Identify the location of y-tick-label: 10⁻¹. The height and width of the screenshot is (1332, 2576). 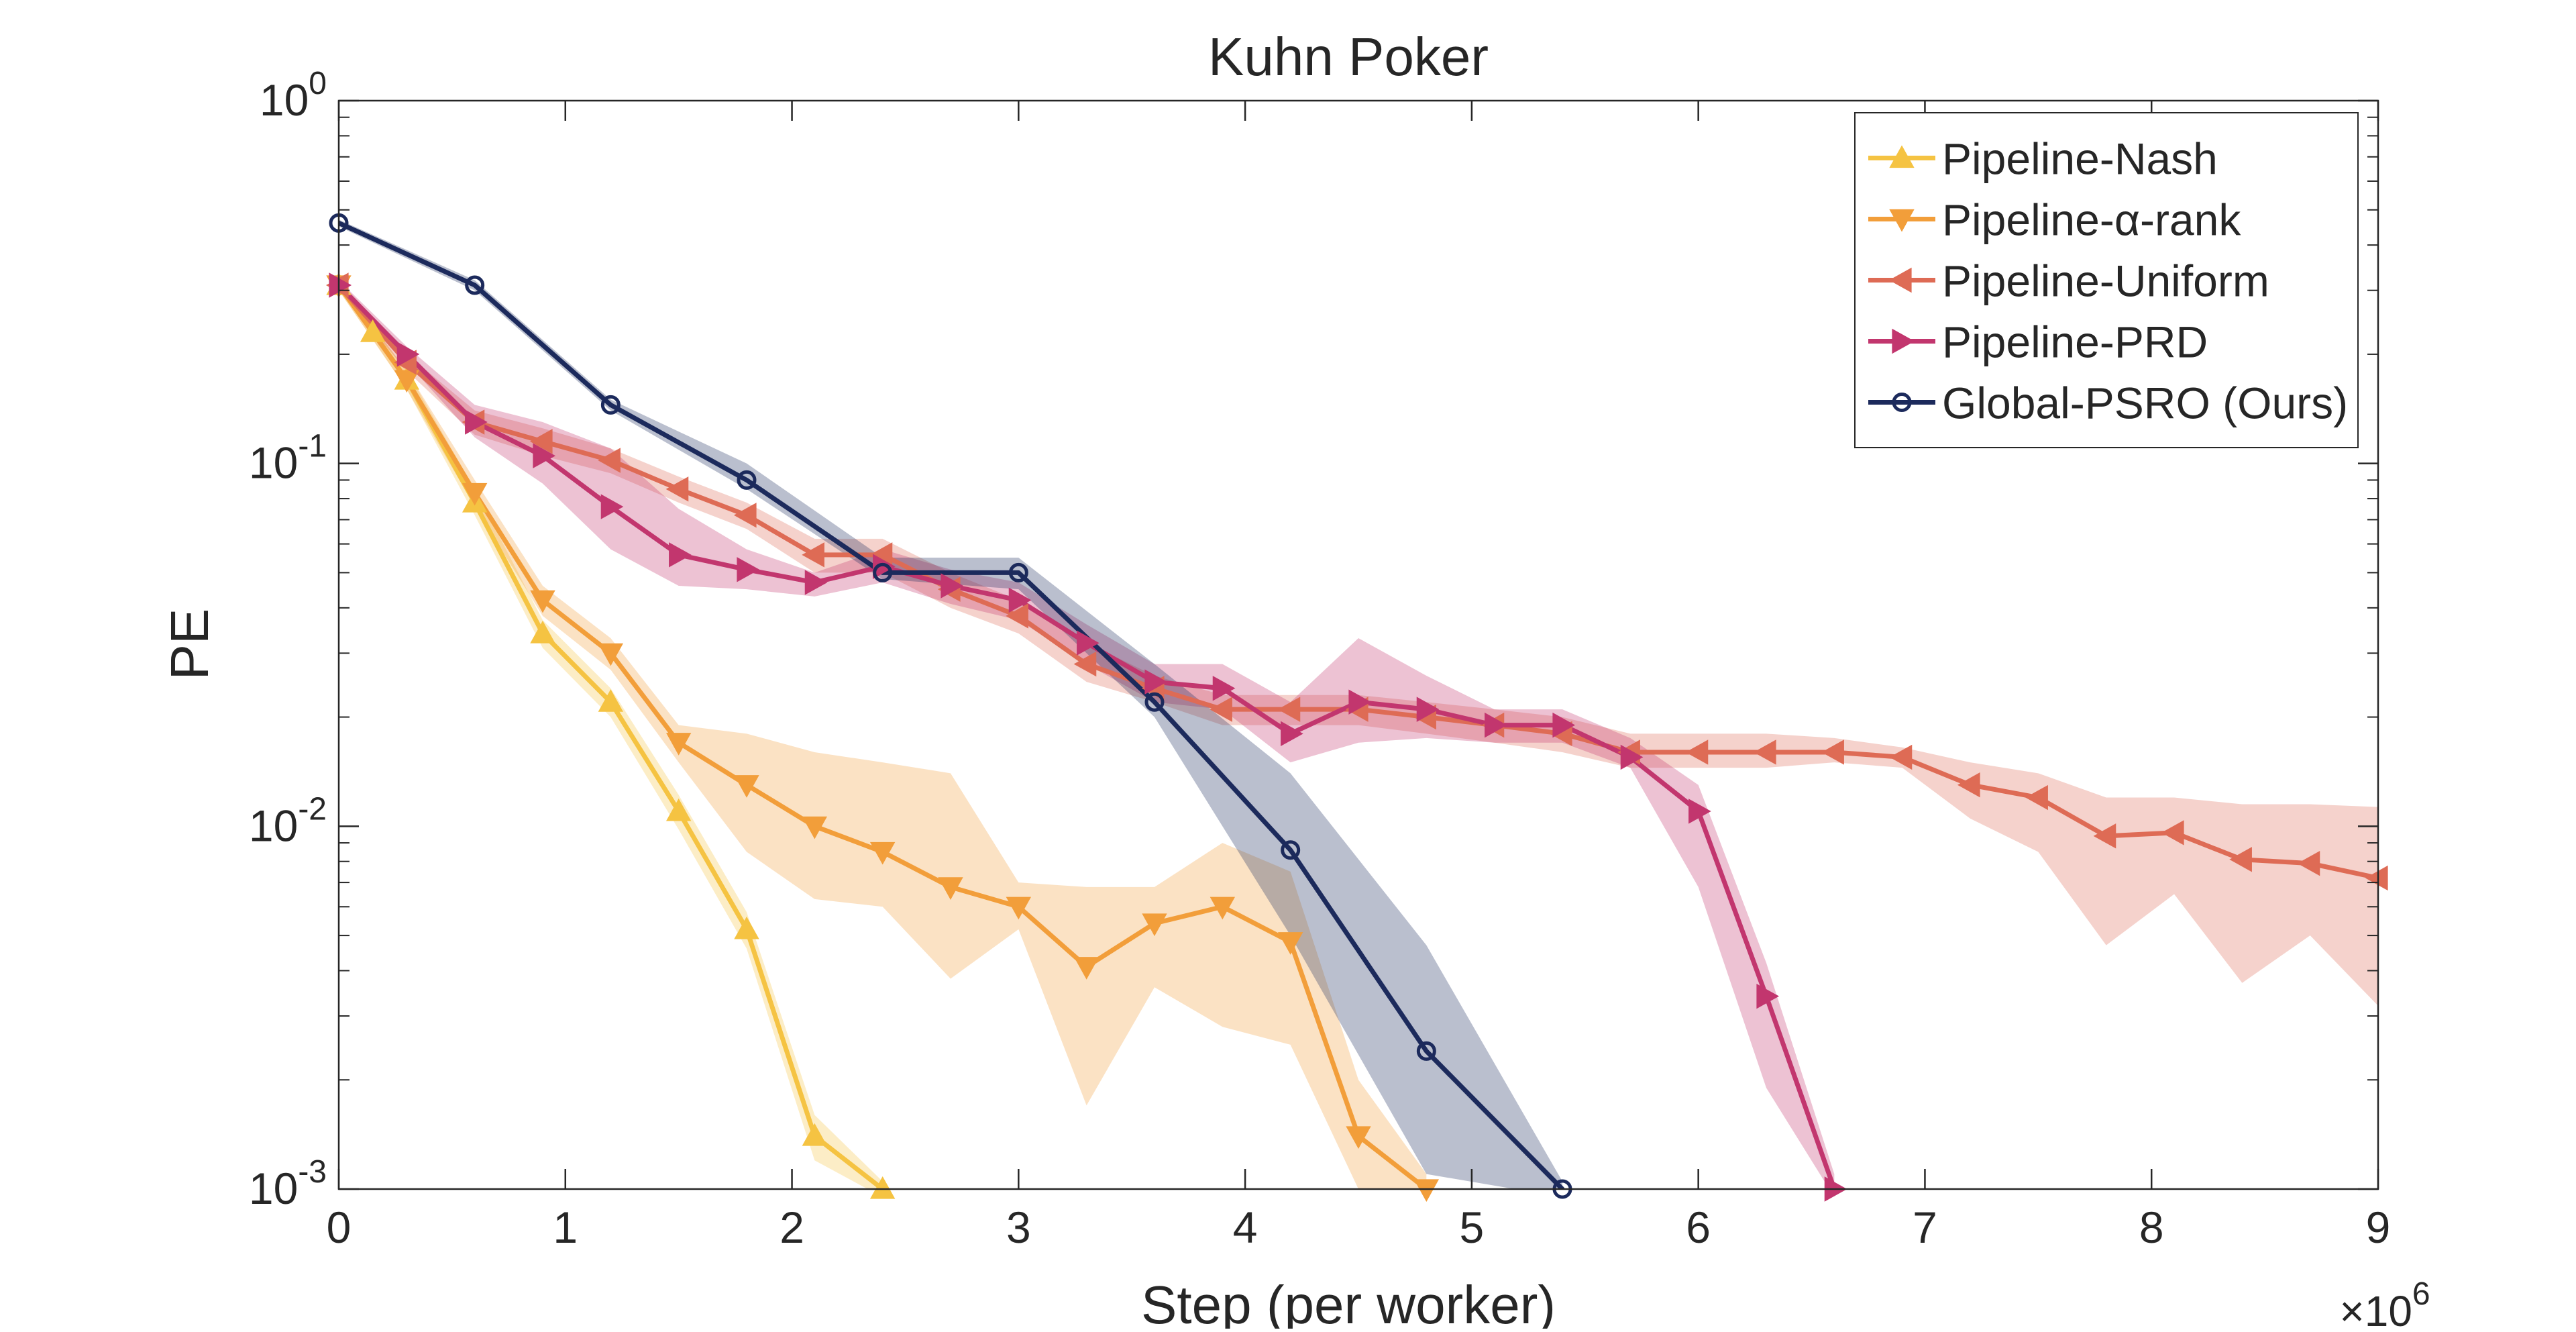
(288, 458).